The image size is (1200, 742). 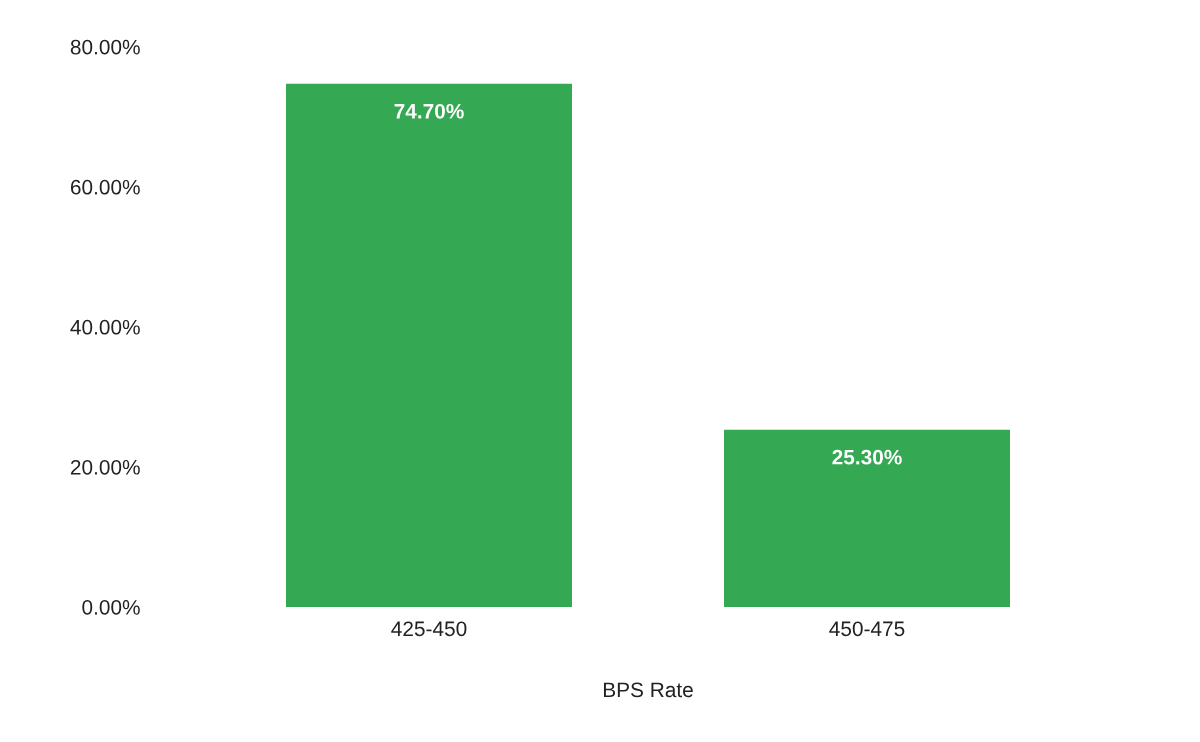 What do you see at coordinates (105, 467) in the screenshot?
I see `y-tick-label: 20.00%` at bounding box center [105, 467].